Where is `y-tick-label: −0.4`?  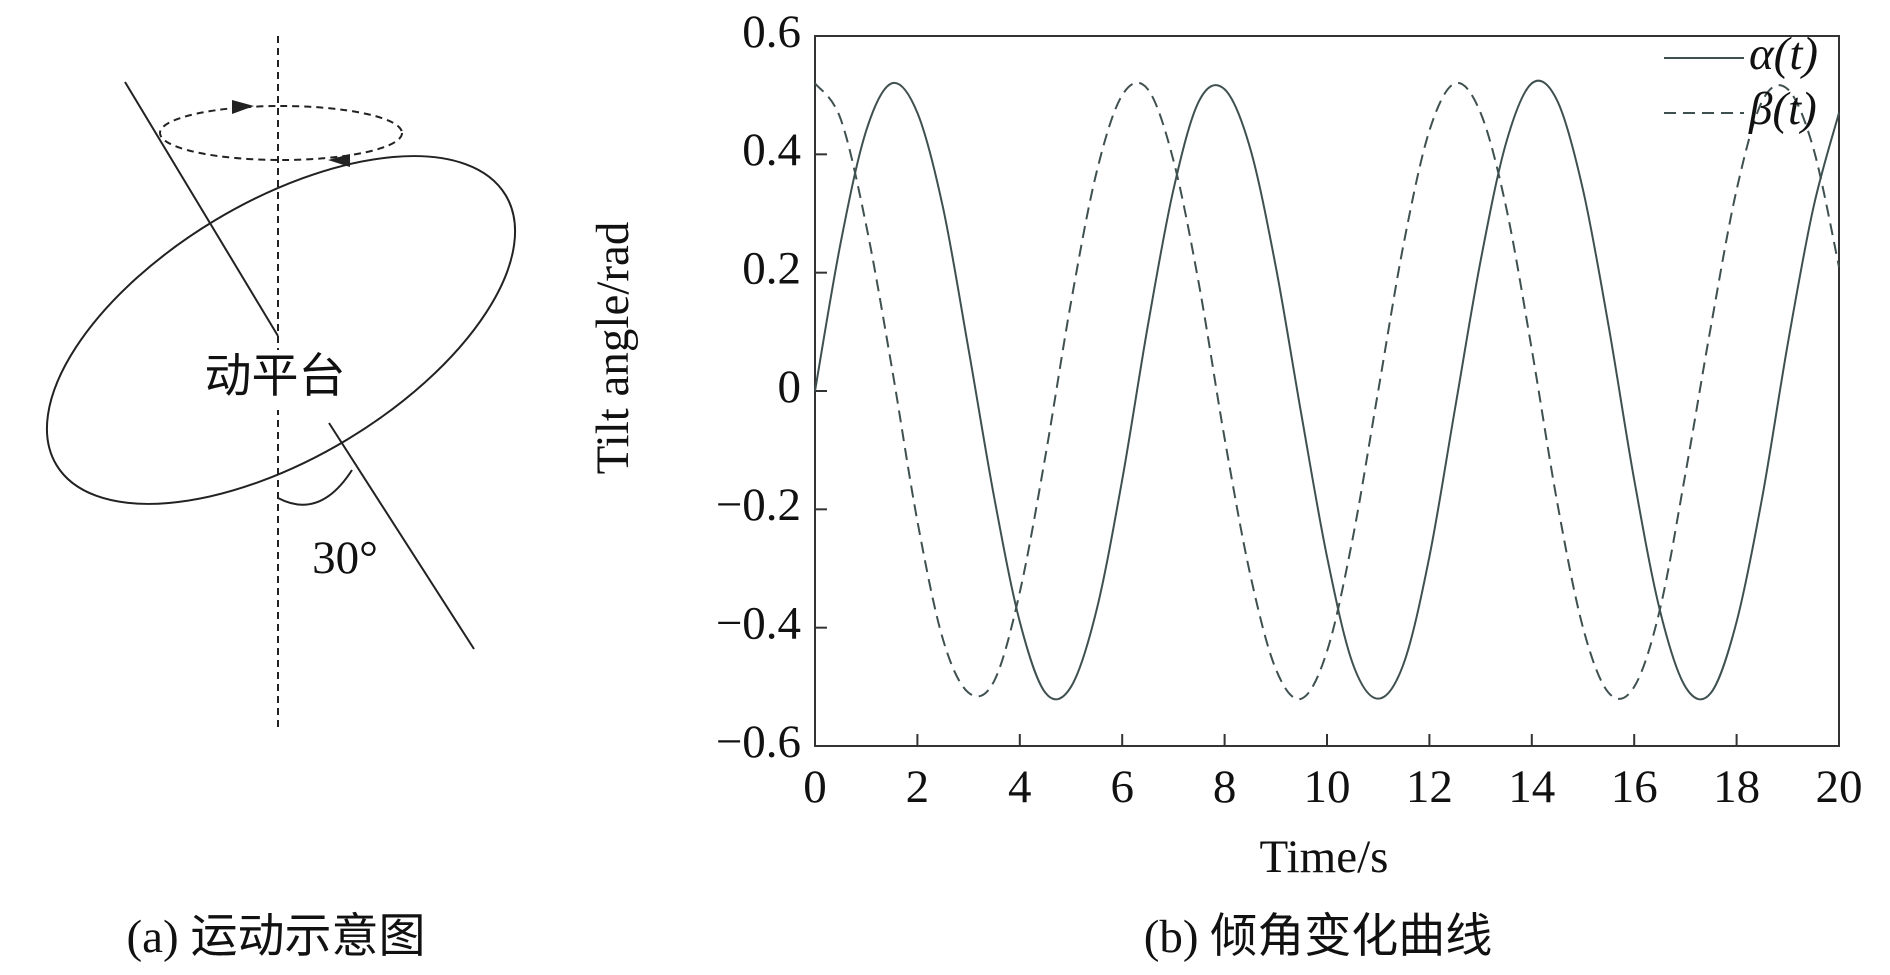
y-tick-label: −0.4 is located at coordinates (758, 623).